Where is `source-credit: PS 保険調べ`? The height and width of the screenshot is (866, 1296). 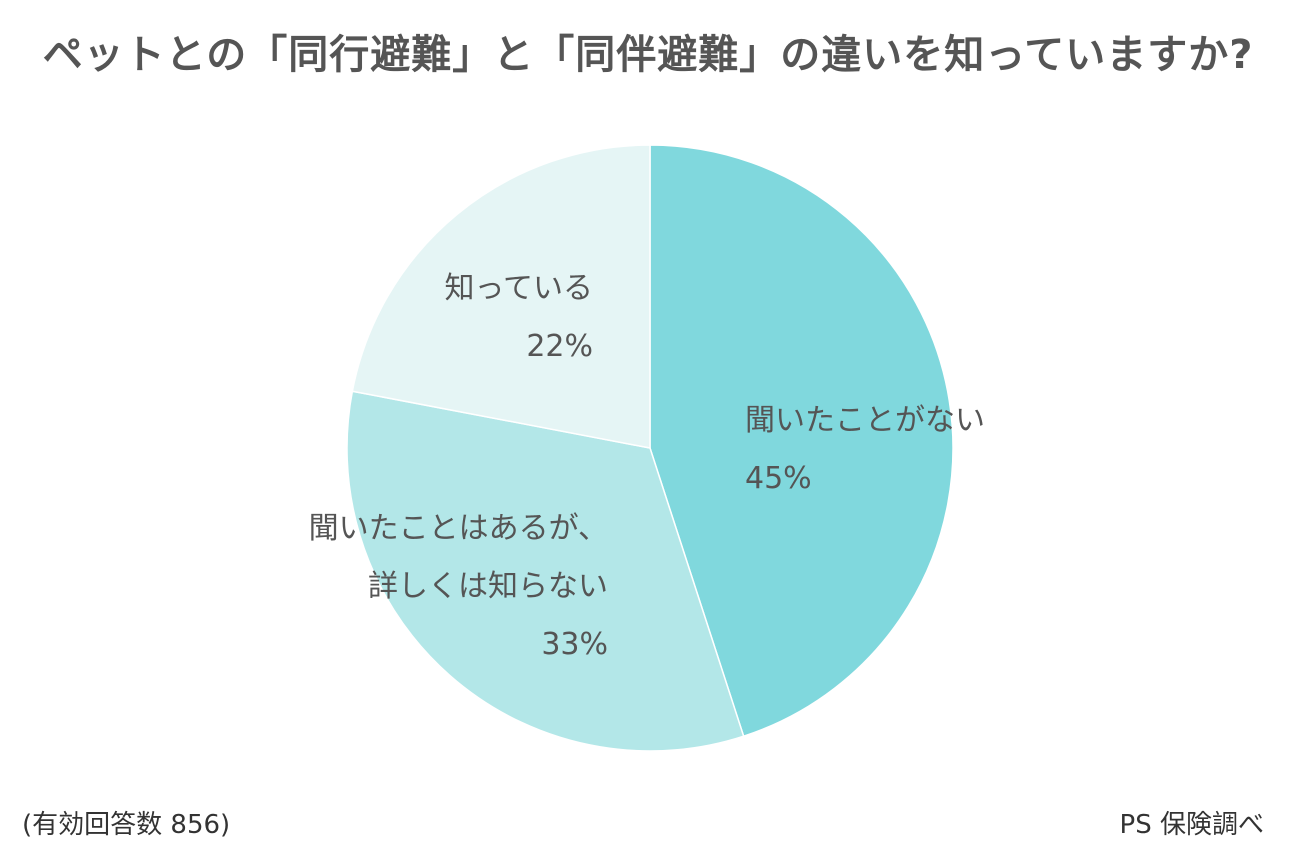 source-credit: PS 保険調べ is located at coordinates (1191, 825).